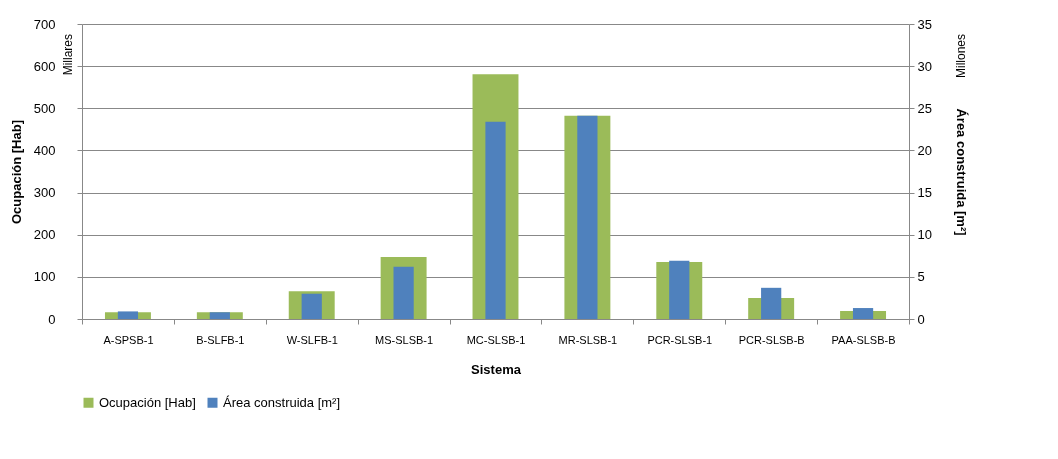 The width and height of the screenshot is (1058, 459). What do you see at coordinates (147, 402) in the screenshot?
I see `legend-label: Ocupación [Hab]` at bounding box center [147, 402].